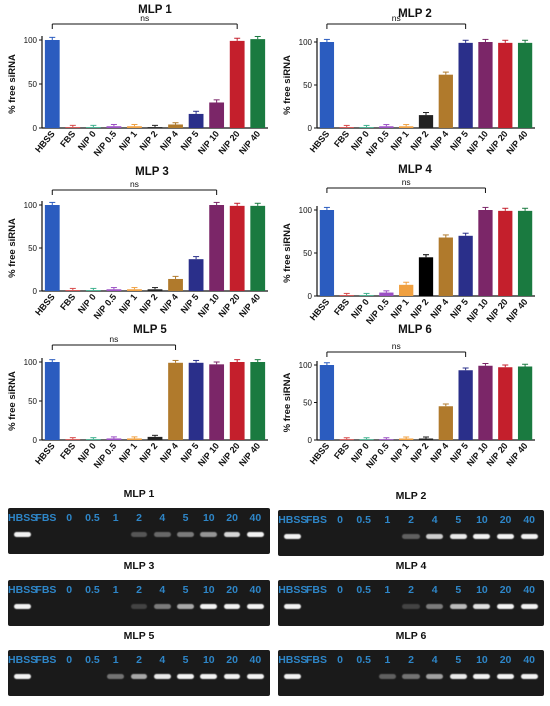 Image resolution: width=550 pixels, height=706 pixels. Describe the element at coordinates (32, 84) in the screenshot. I see `y-tick-label: 50` at that location.